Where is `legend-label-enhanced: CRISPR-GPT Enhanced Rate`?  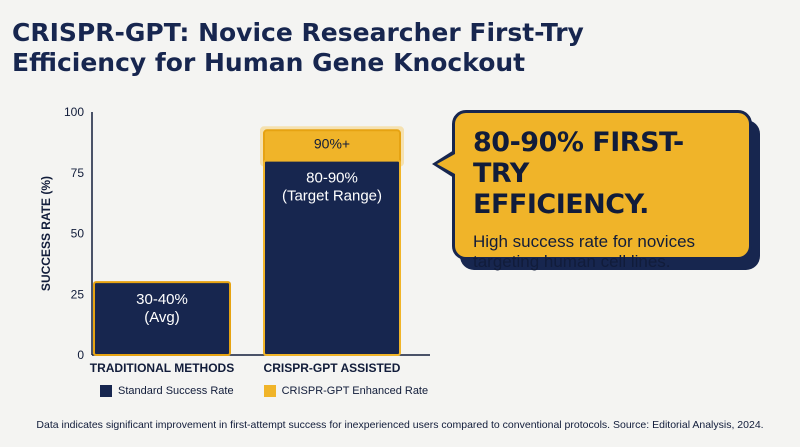 legend-label-enhanced: CRISPR-GPT Enhanced Rate is located at coordinates (355, 391).